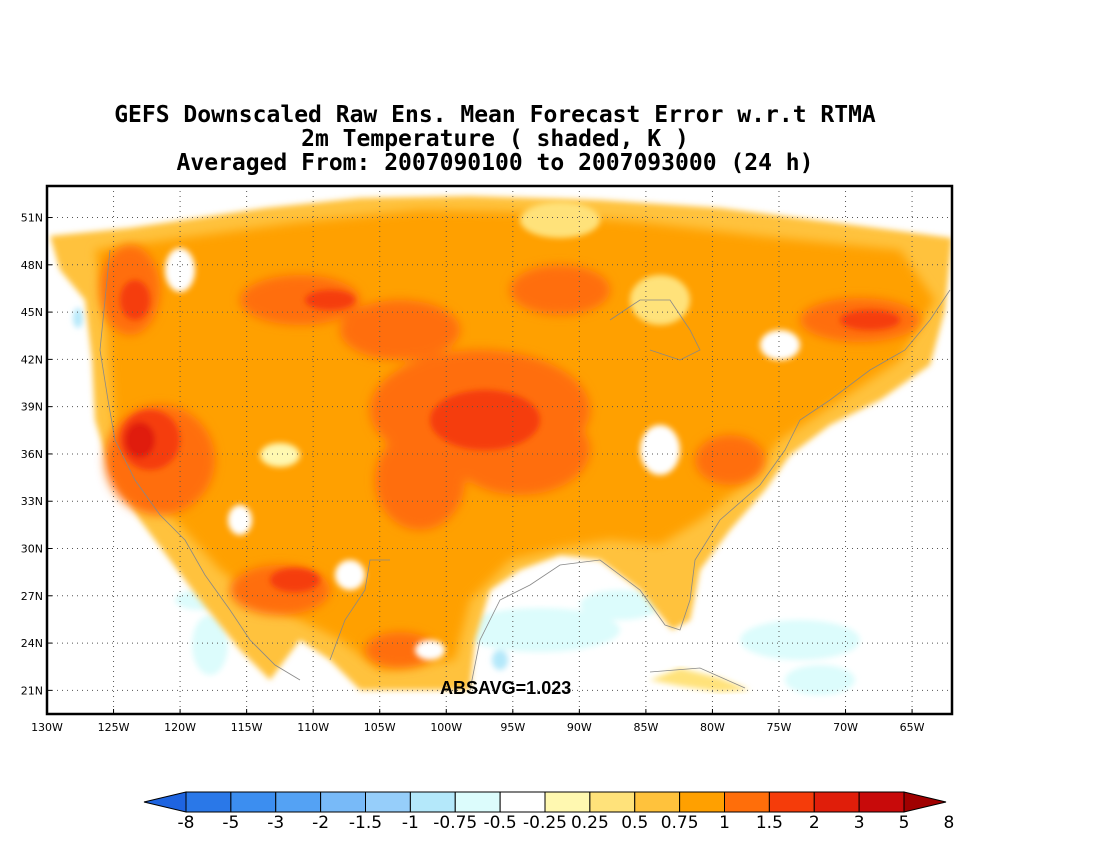 The image size is (1100, 850). I want to click on chart-title-line2: 2m Temperature ( shaded, K ), so click(495, 139).